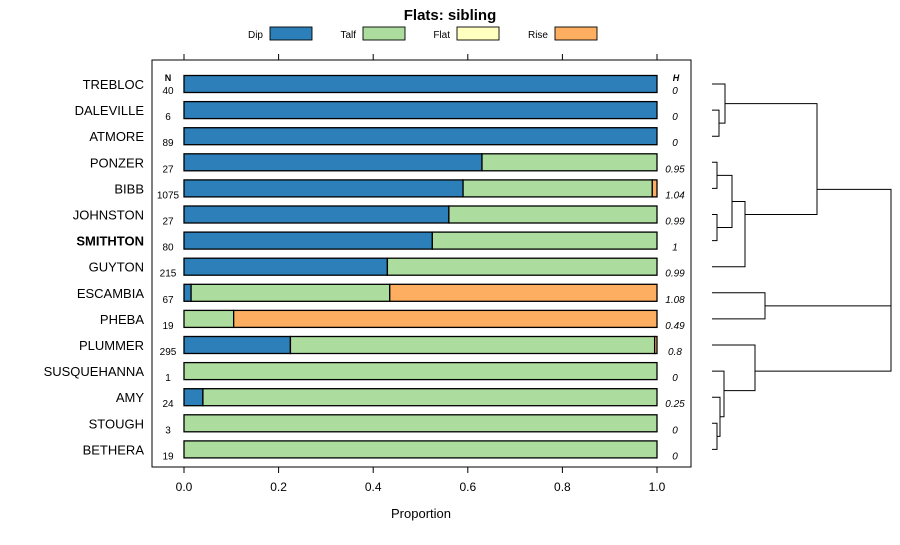  What do you see at coordinates (441, 35) in the screenshot?
I see `legend-label-flat: Flat` at bounding box center [441, 35].